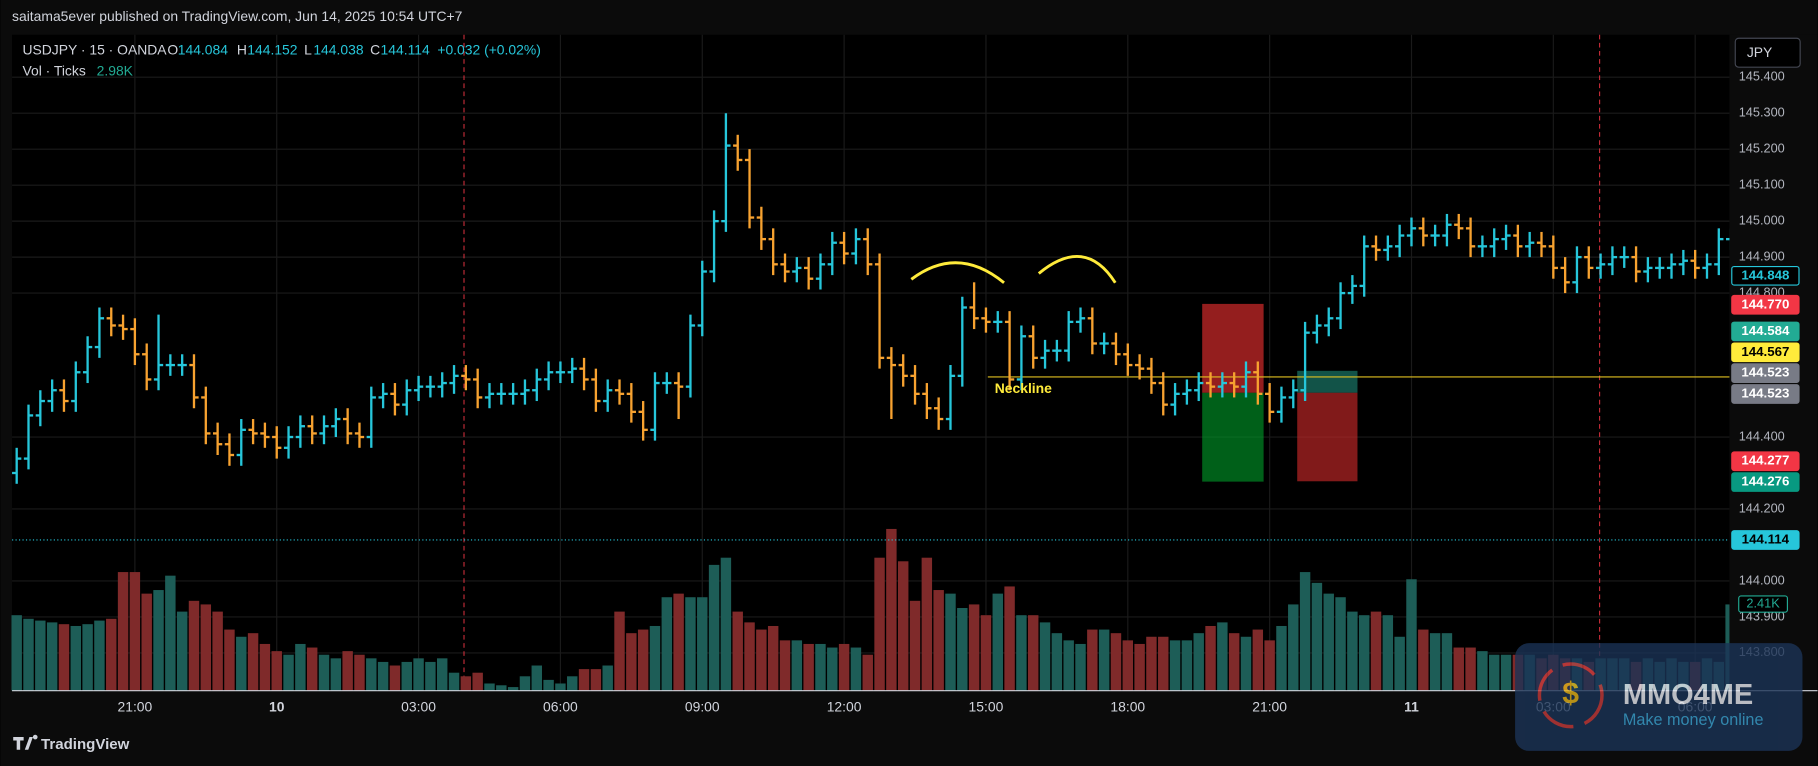  I want to click on x-tick-label: 06:00, so click(560, 707).